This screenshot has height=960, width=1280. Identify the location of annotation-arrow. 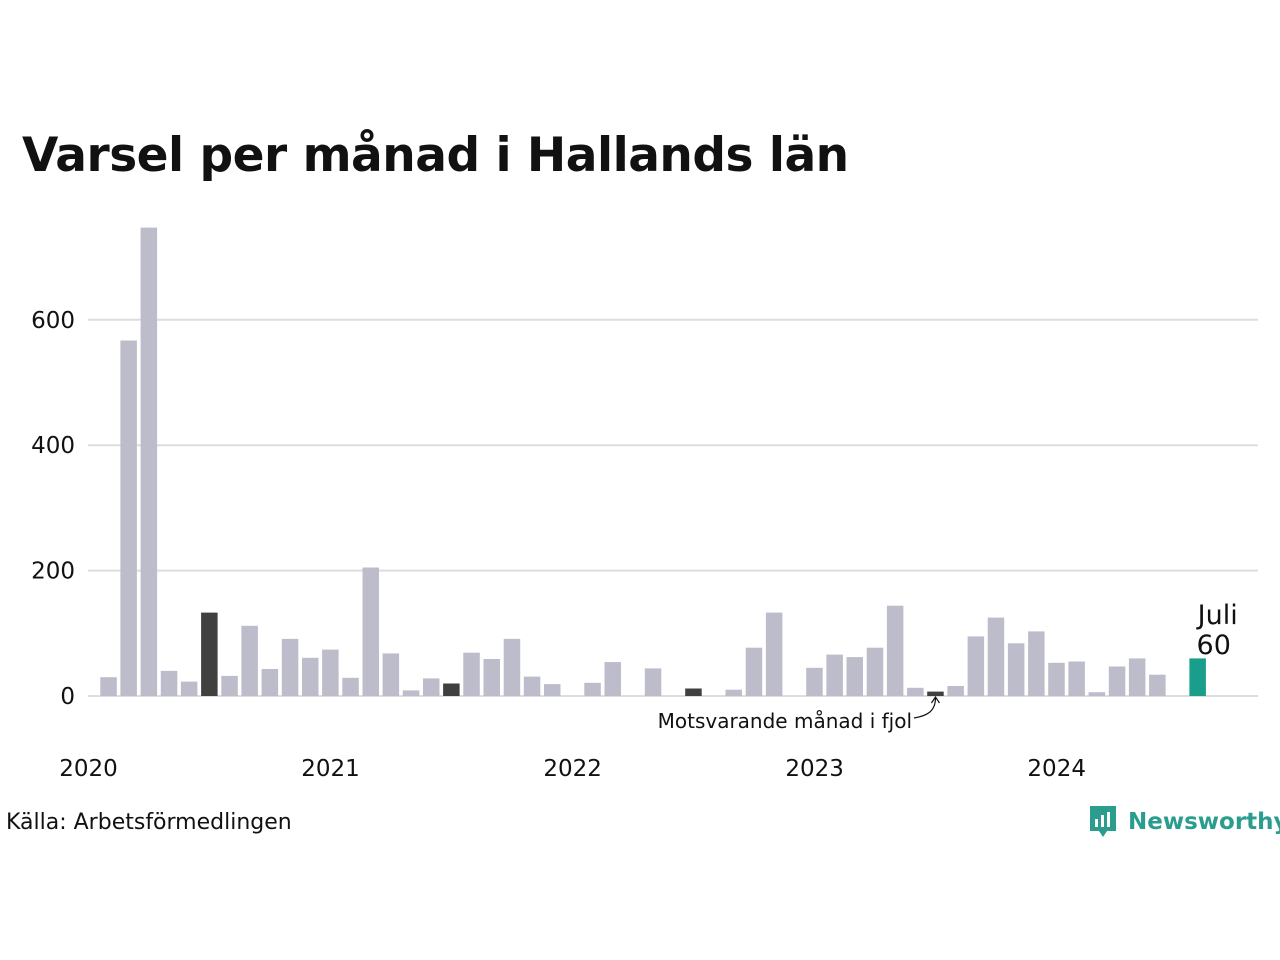
(926, 707).